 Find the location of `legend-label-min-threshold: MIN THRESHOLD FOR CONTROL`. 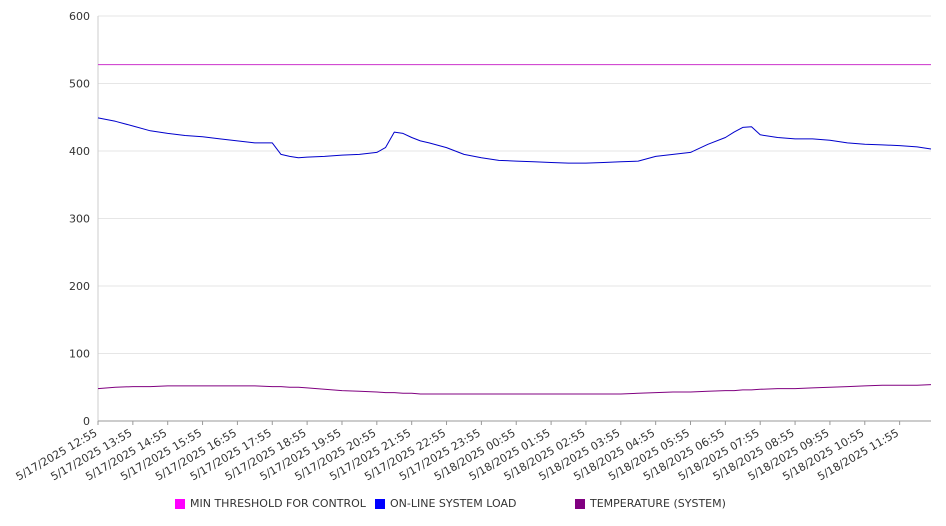

legend-label-min-threshold: MIN THRESHOLD FOR CONTROL is located at coordinates (278, 503).